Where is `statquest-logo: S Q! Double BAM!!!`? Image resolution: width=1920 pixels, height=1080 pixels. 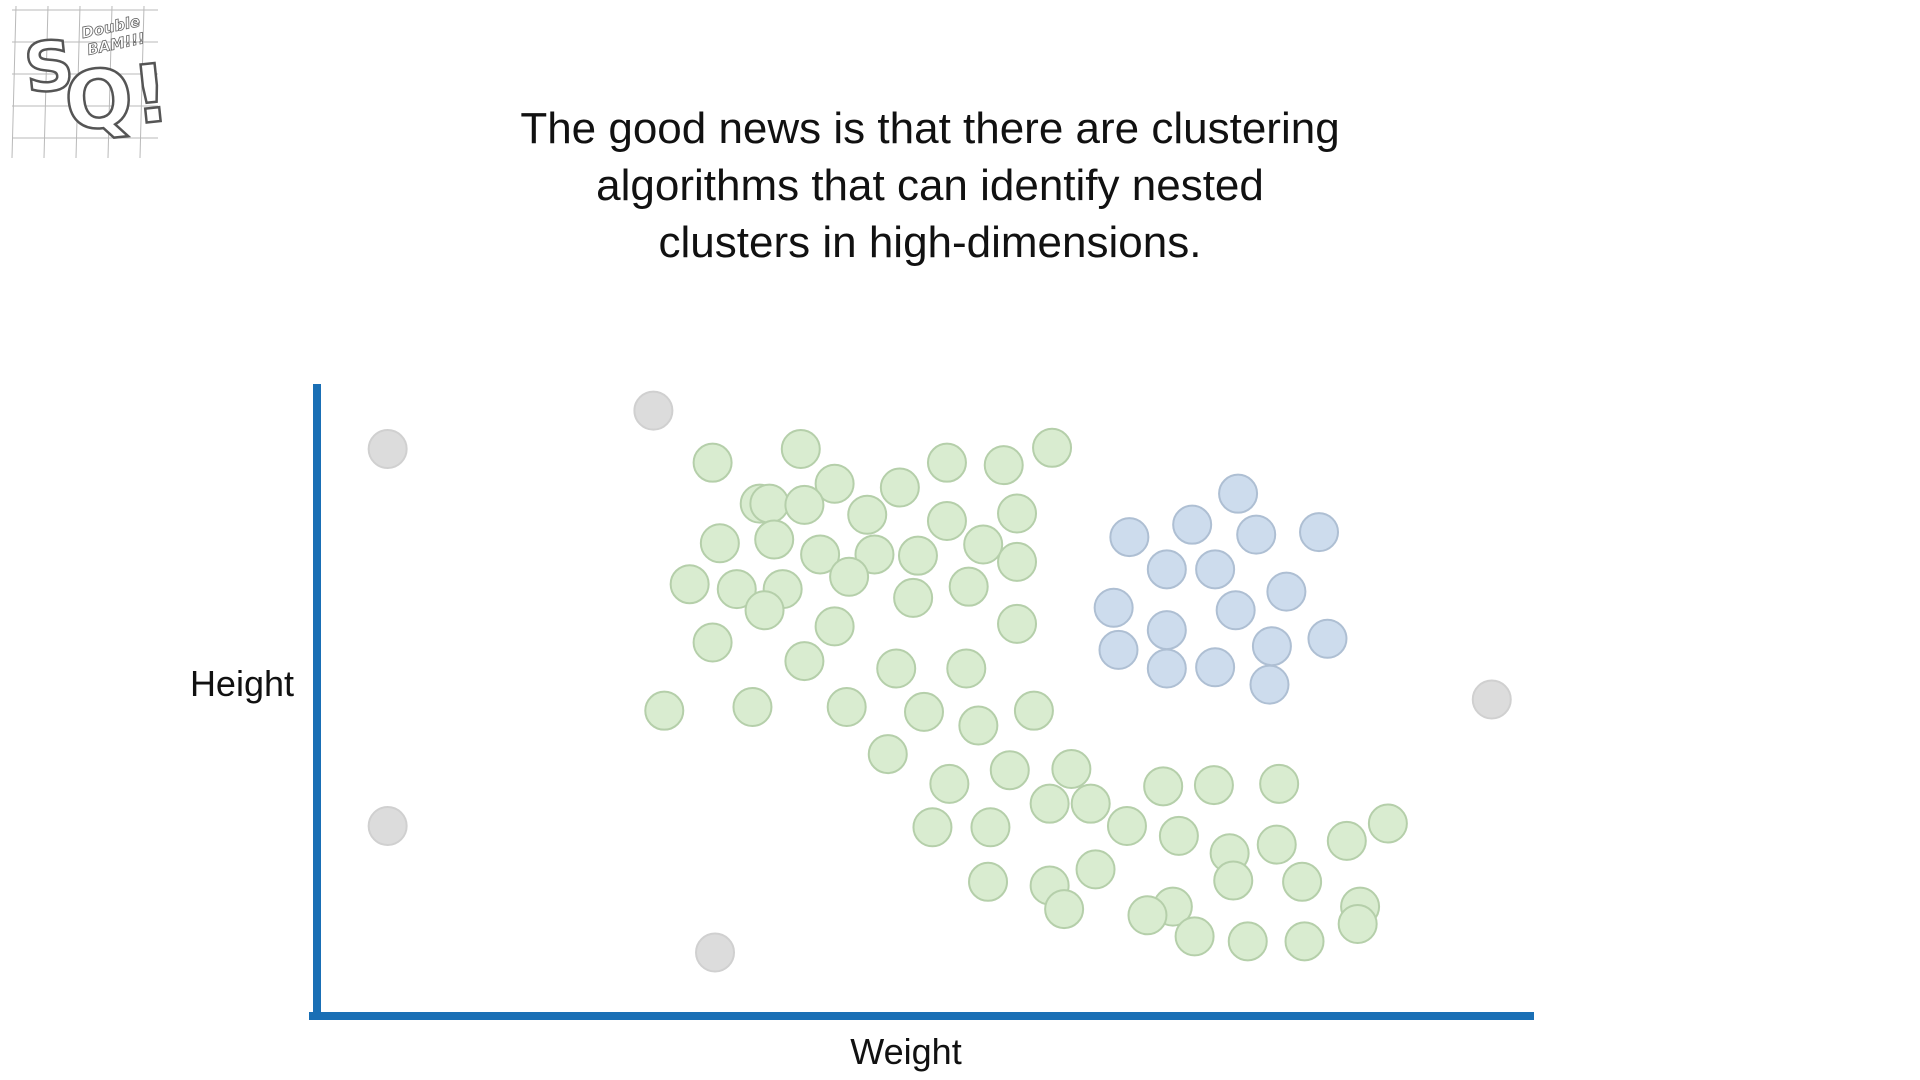
statquest-logo: S Q! Double BAM!!! is located at coordinates (88, 82).